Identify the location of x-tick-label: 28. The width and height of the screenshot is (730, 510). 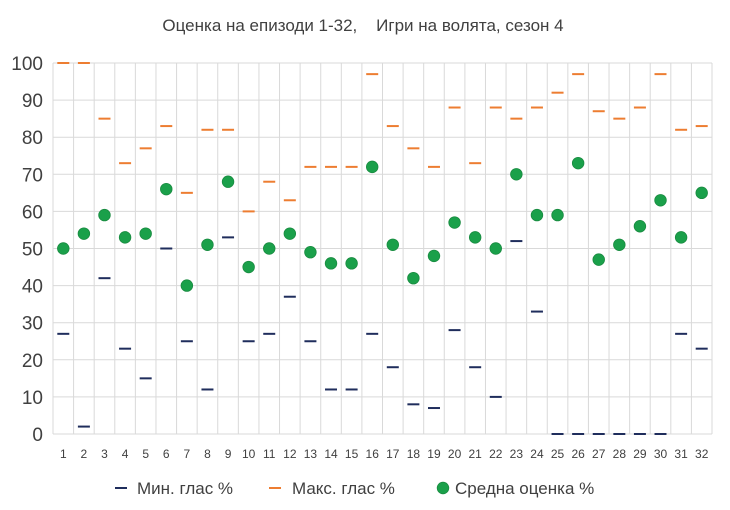
(620, 454).